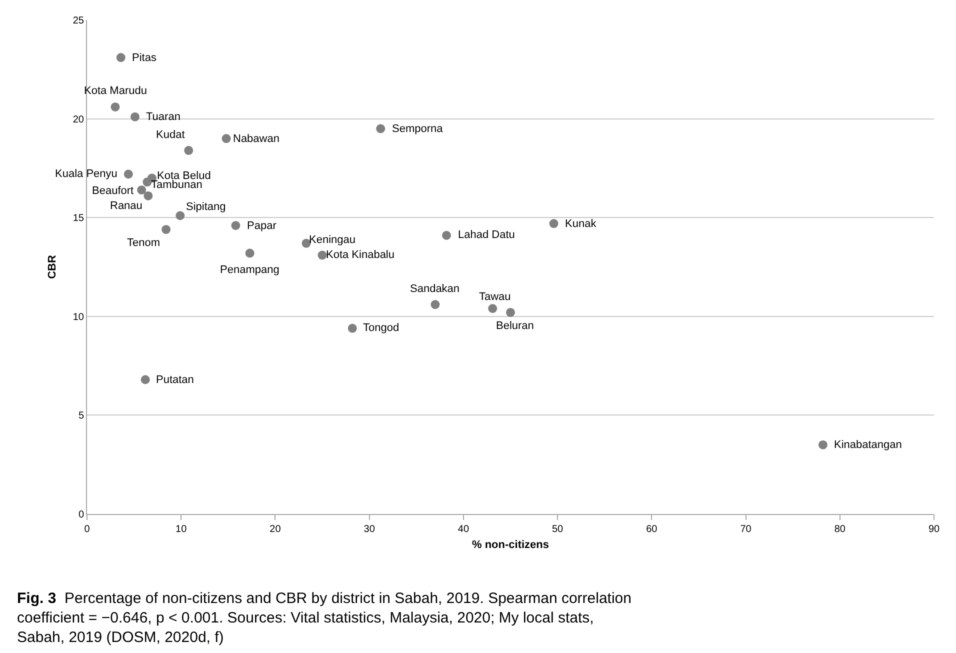  Describe the element at coordinates (435, 289) in the screenshot. I see `annotation: Sandakan` at that location.